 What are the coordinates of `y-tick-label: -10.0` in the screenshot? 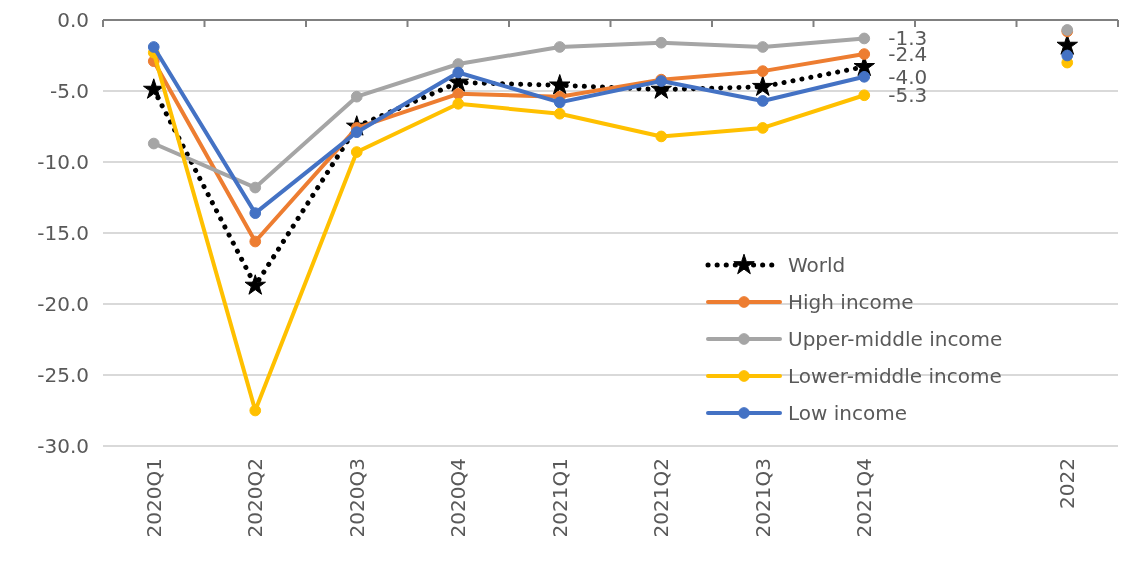 It's located at (63, 162).